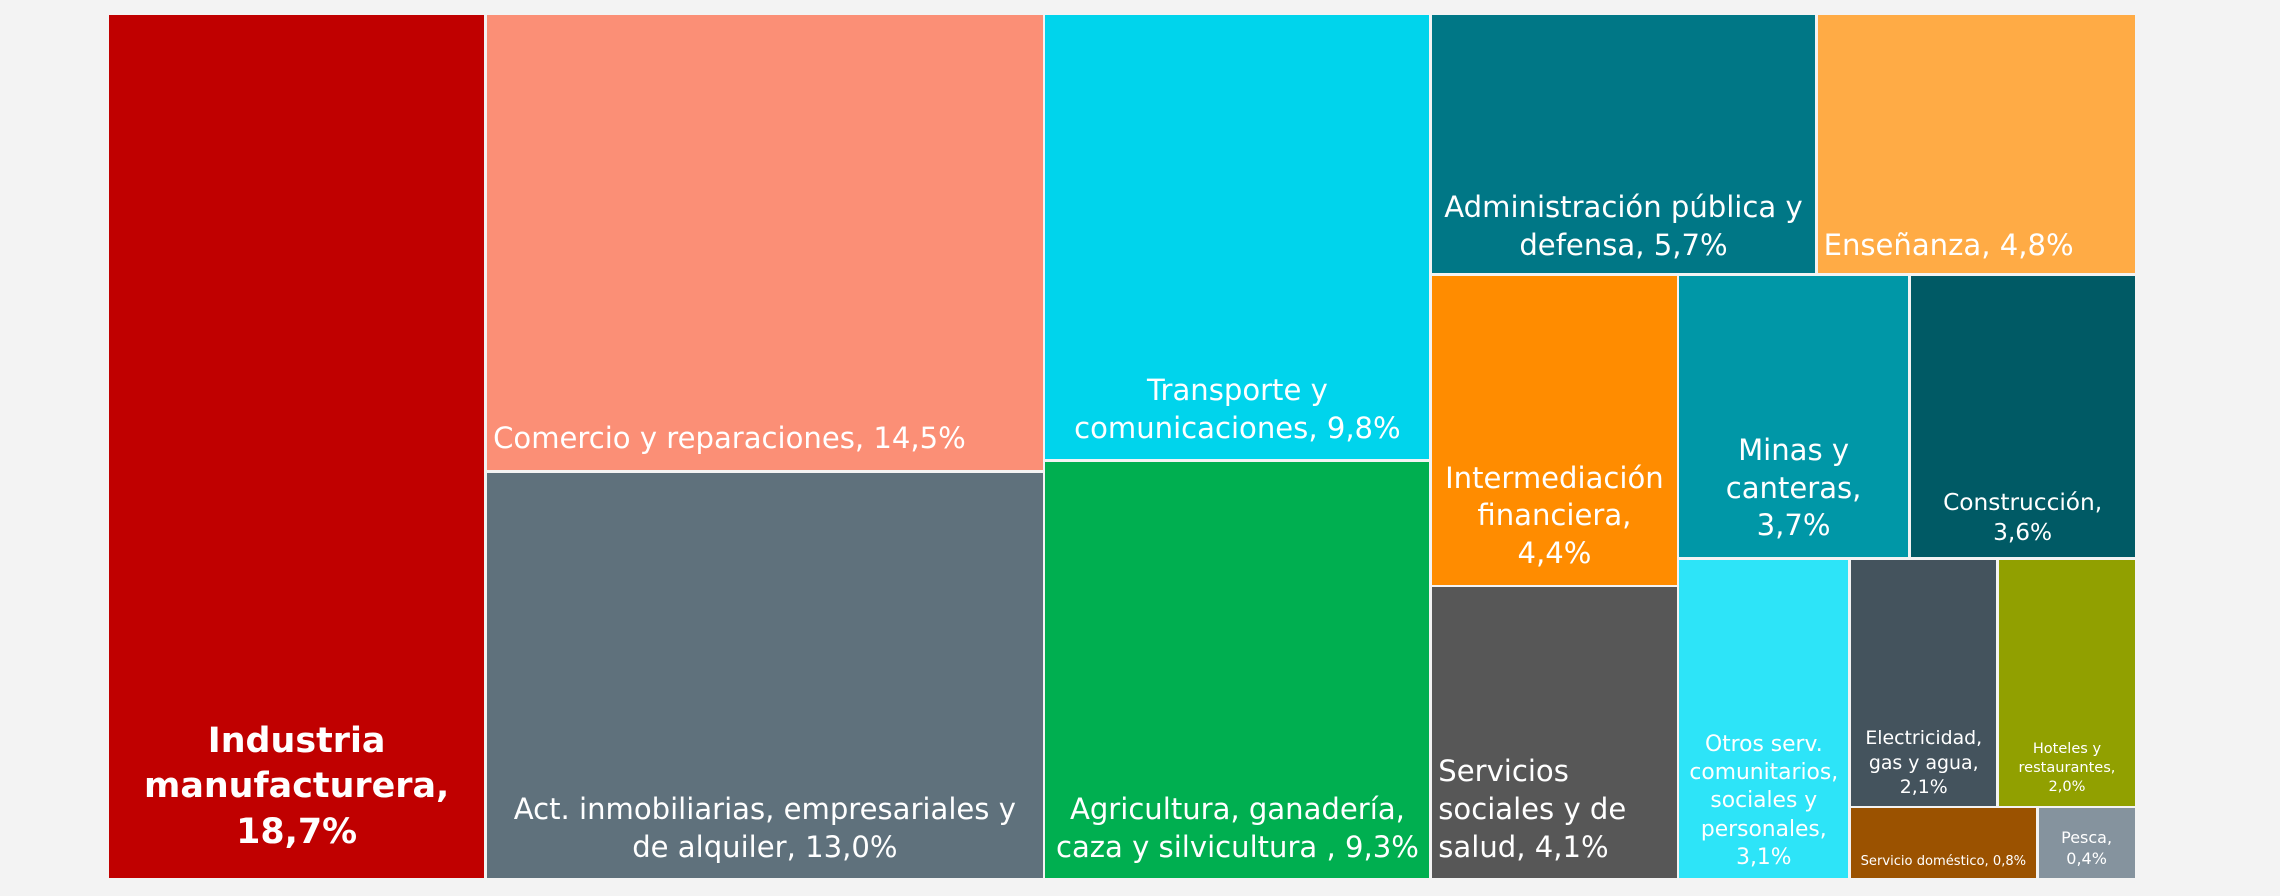  What do you see at coordinates (2023, 502) in the screenshot?
I see `category-name: Construcción,` at bounding box center [2023, 502].